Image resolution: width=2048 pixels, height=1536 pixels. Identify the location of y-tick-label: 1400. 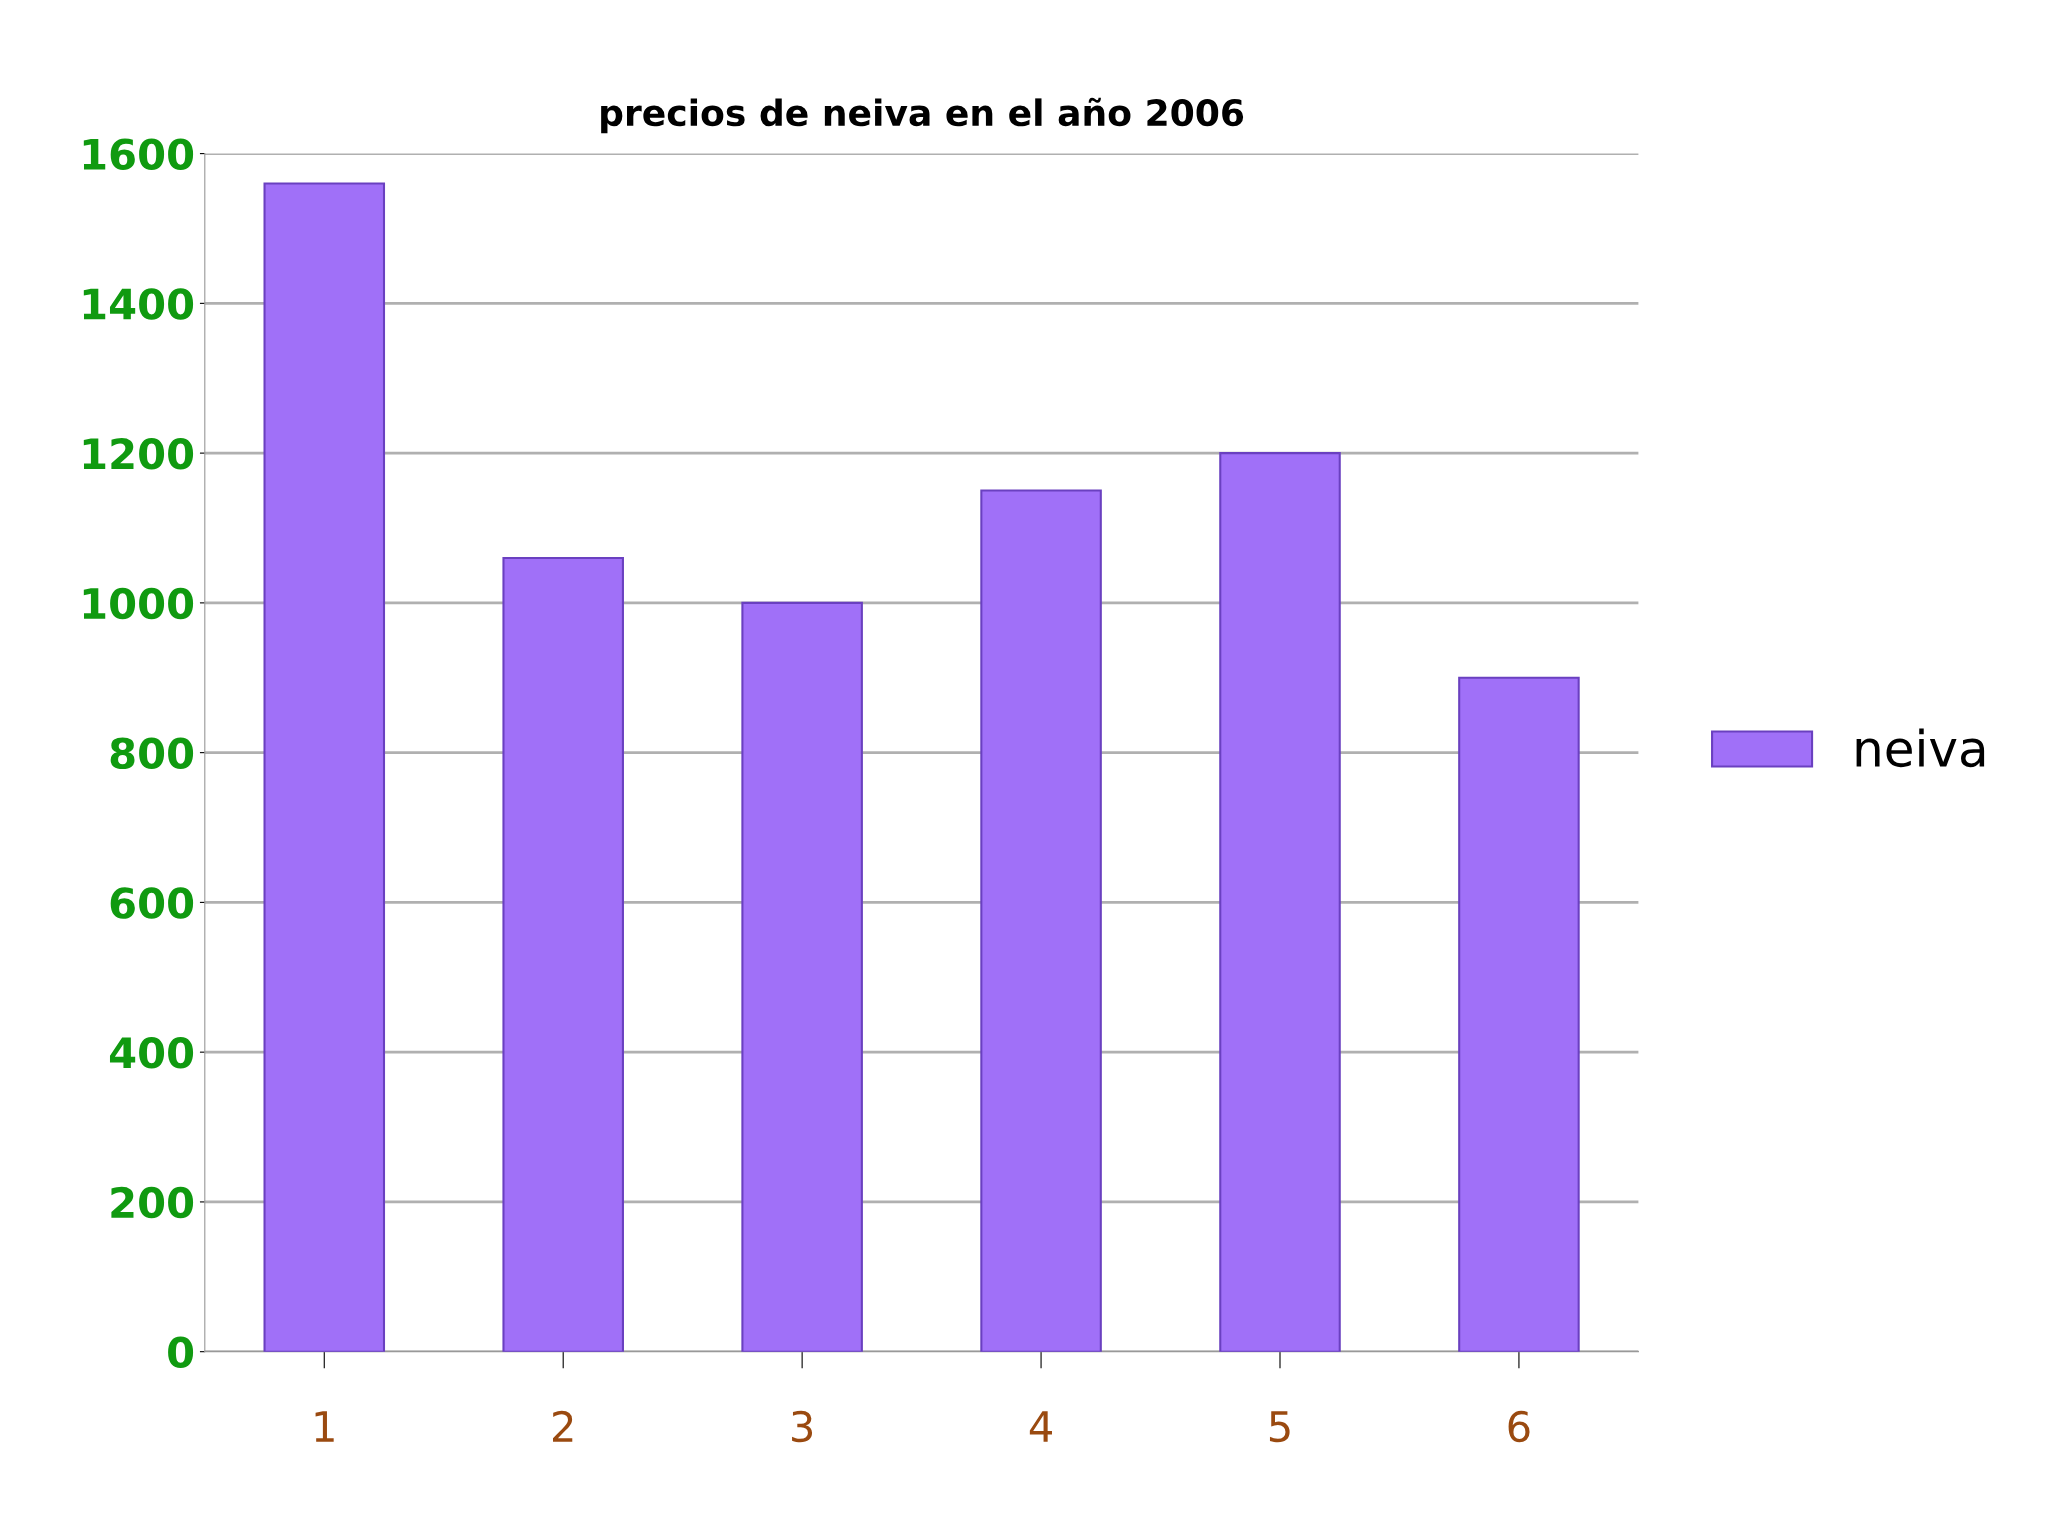
(138, 304).